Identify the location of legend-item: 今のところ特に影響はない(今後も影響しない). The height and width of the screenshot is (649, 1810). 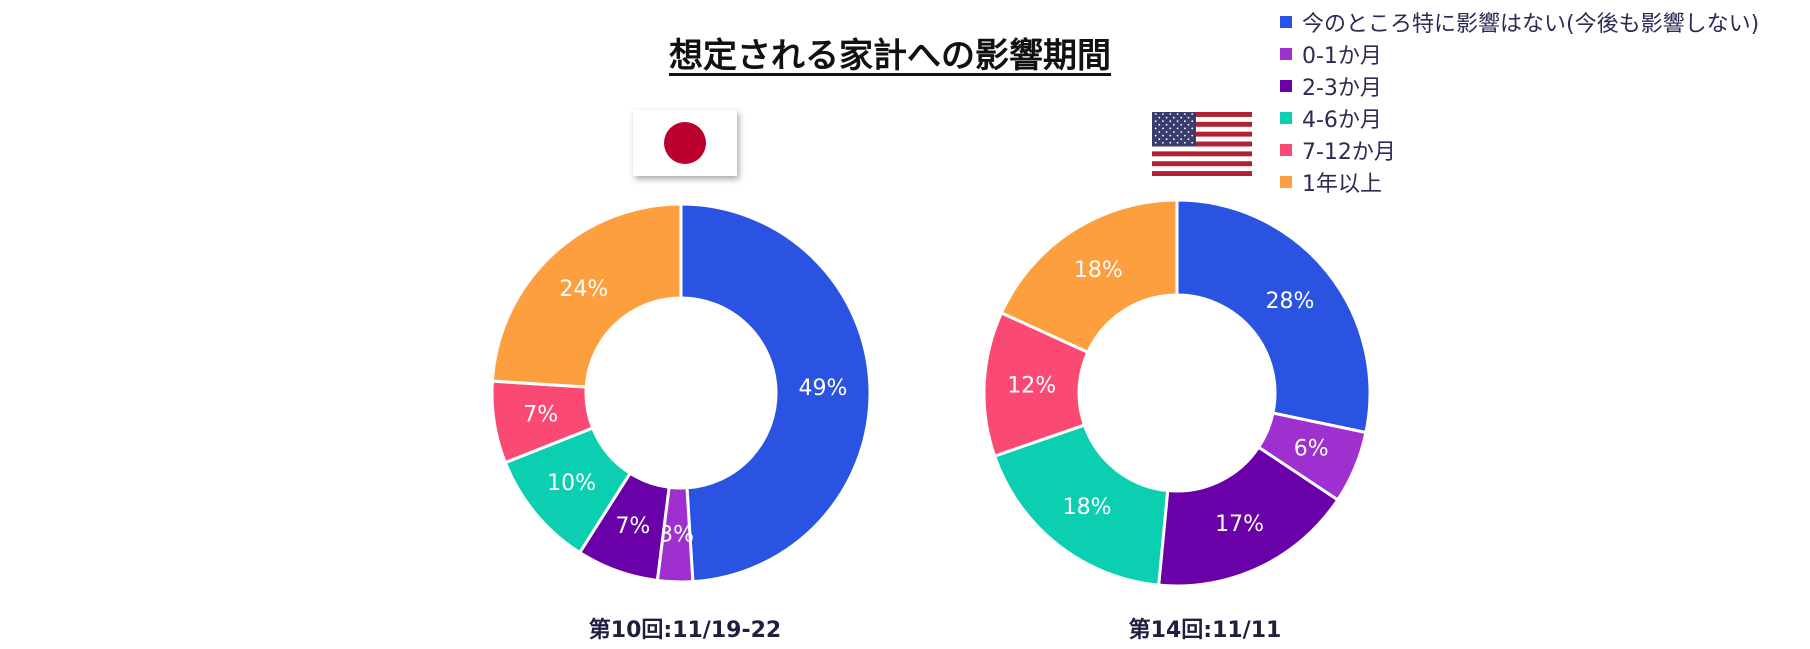
(1519, 22).